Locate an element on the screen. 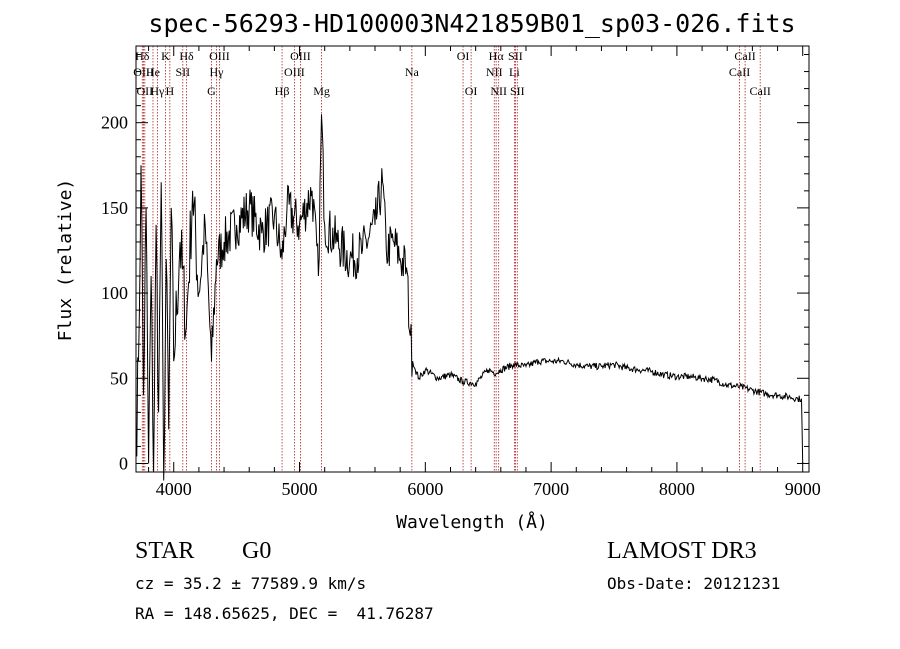 The width and height of the screenshot is (900, 649). marker-label-19: NII is located at coordinates (494, 72).